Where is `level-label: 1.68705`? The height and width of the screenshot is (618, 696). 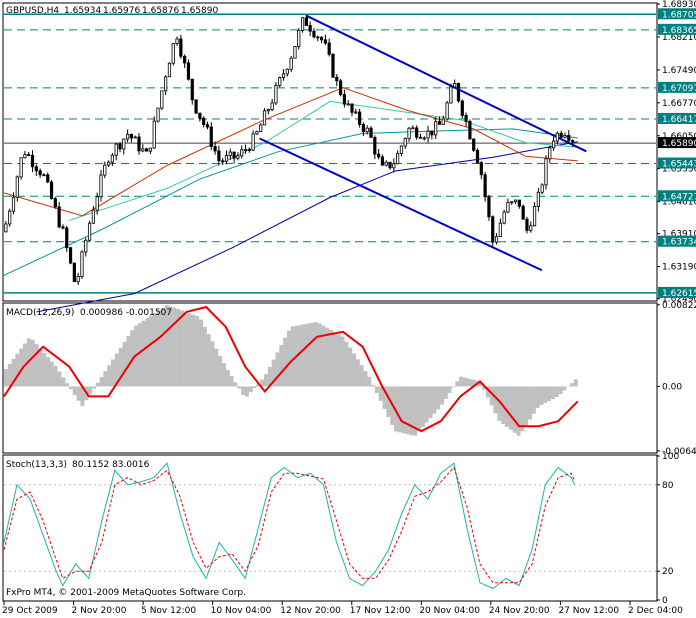 level-label: 1.68705 is located at coordinates (679, 15).